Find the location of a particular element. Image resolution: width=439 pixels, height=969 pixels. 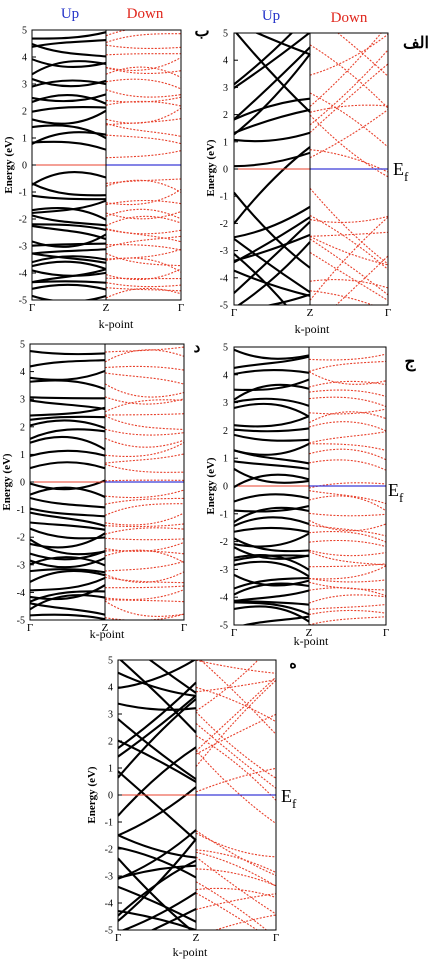

spin-down-header: Down is located at coordinates (145, 14).